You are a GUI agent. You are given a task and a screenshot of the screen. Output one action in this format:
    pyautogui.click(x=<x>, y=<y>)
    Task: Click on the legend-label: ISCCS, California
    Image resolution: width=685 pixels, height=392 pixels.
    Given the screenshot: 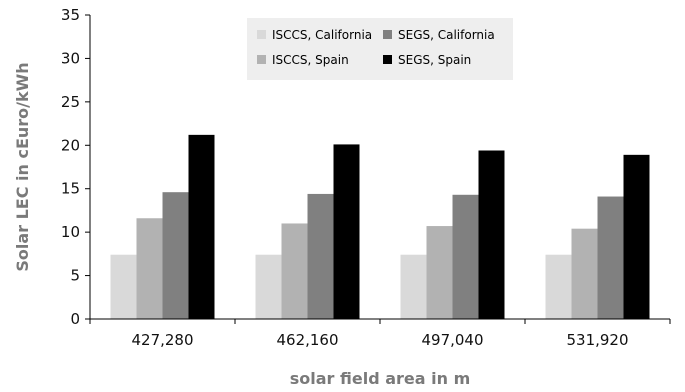 What is the action you would take?
    pyautogui.click(x=322, y=35)
    